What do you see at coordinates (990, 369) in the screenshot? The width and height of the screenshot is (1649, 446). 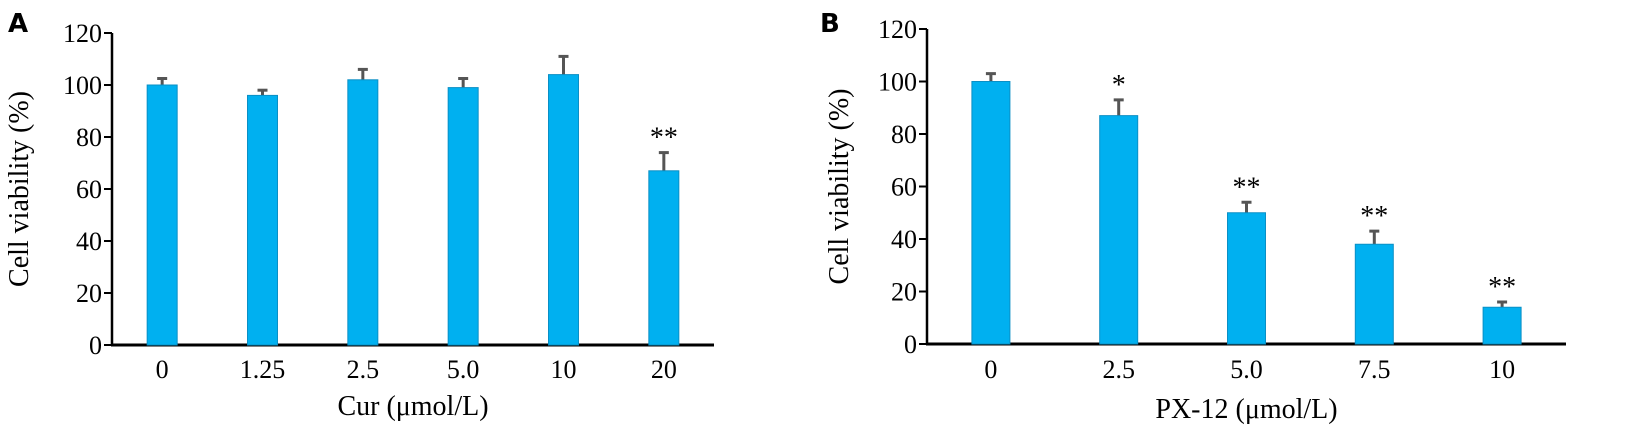 I see `panel-b-x-tick-label: 0` at bounding box center [990, 369].